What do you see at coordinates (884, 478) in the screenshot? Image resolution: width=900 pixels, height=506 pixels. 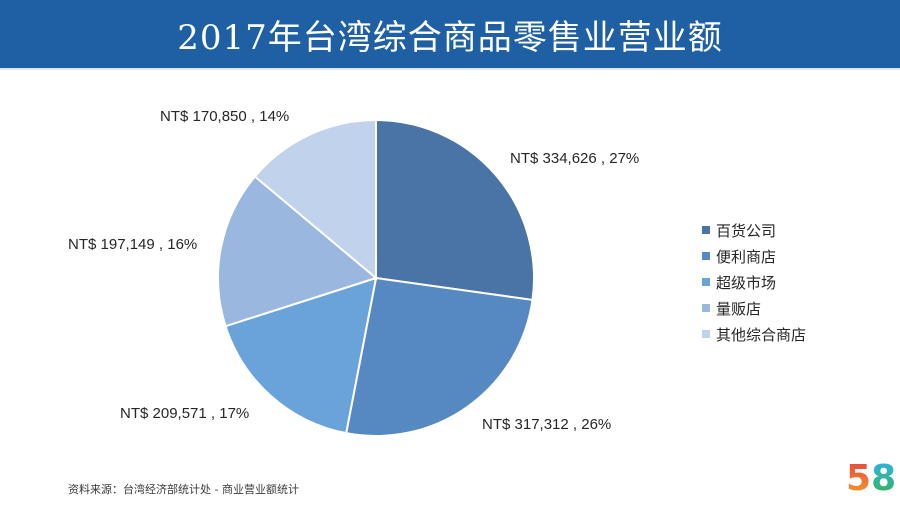 I see `logo-digit-8: 8` at bounding box center [884, 478].